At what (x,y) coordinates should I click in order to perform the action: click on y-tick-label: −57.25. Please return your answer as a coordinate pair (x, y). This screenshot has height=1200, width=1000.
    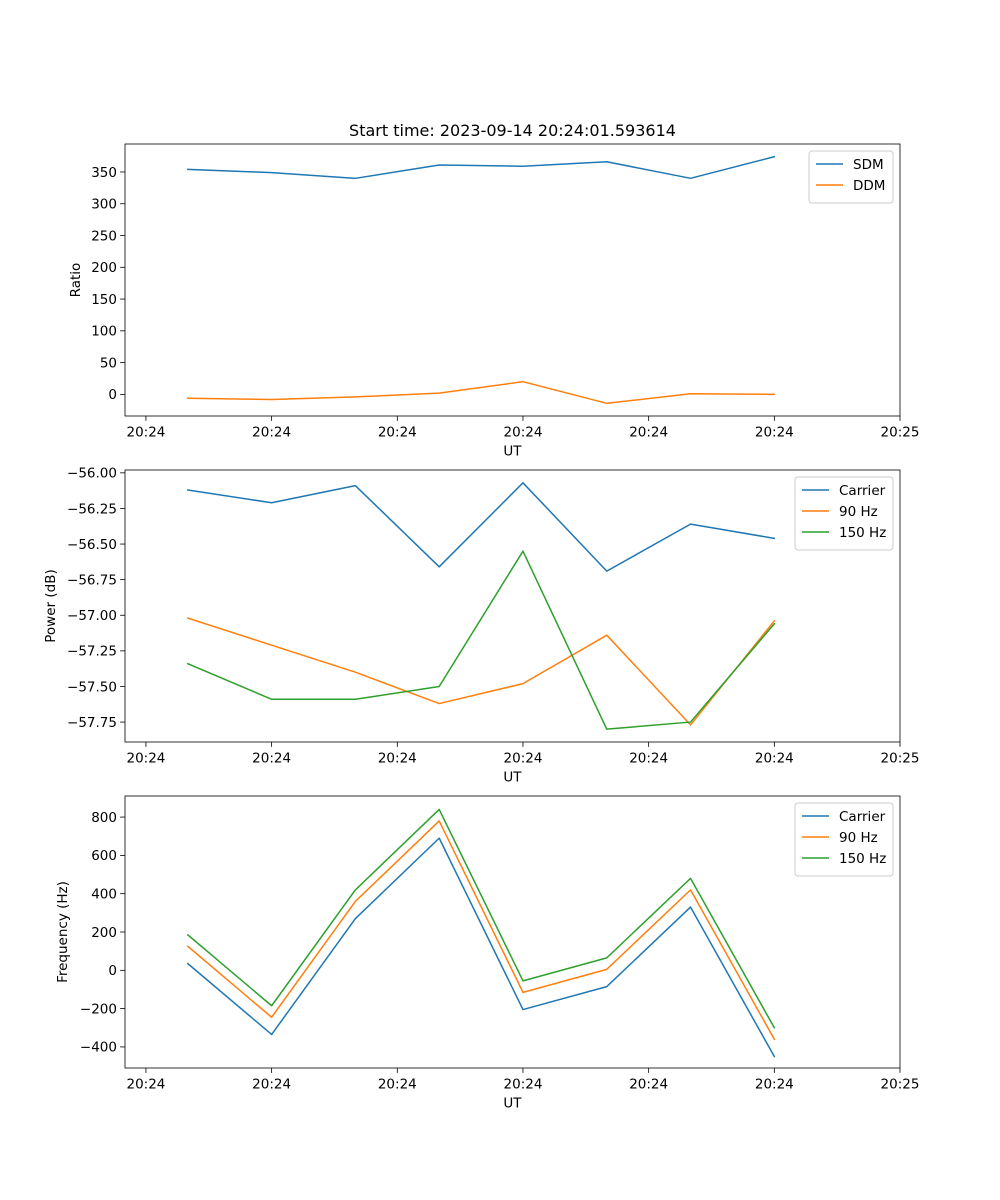
    Looking at the image, I should click on (92, 652).